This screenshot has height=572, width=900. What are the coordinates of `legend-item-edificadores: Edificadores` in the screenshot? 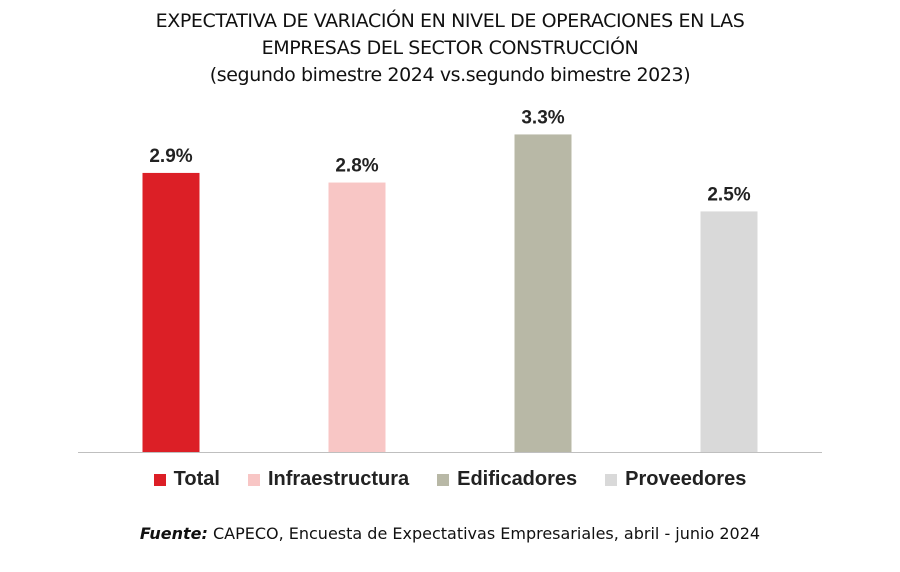 It's located at (507, 479).